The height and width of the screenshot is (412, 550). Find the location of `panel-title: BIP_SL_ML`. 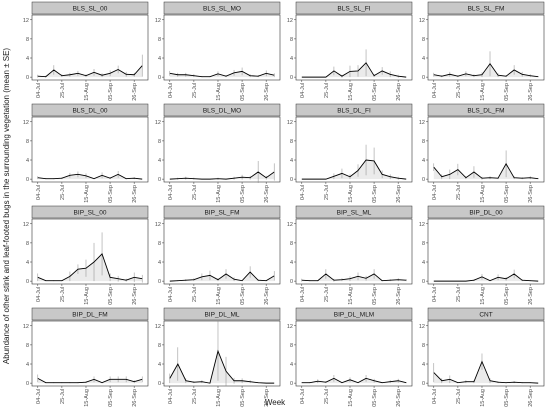

panel-title: BIP_SL_ML is located at coordinates (354, 213).